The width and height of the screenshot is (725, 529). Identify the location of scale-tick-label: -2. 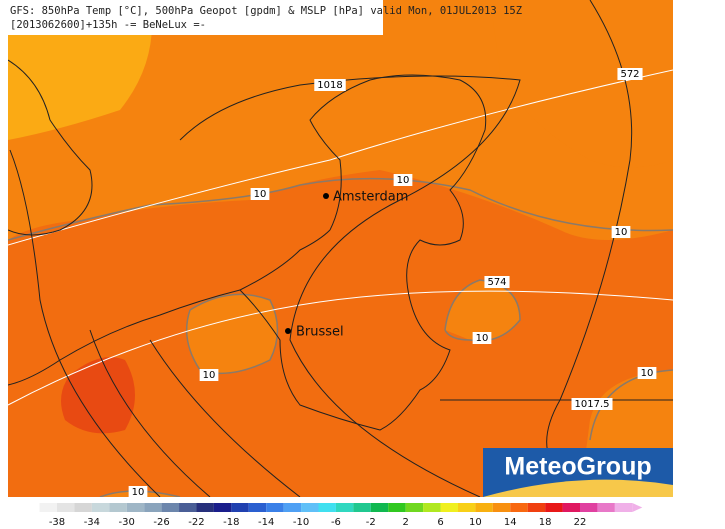
(371, 522).